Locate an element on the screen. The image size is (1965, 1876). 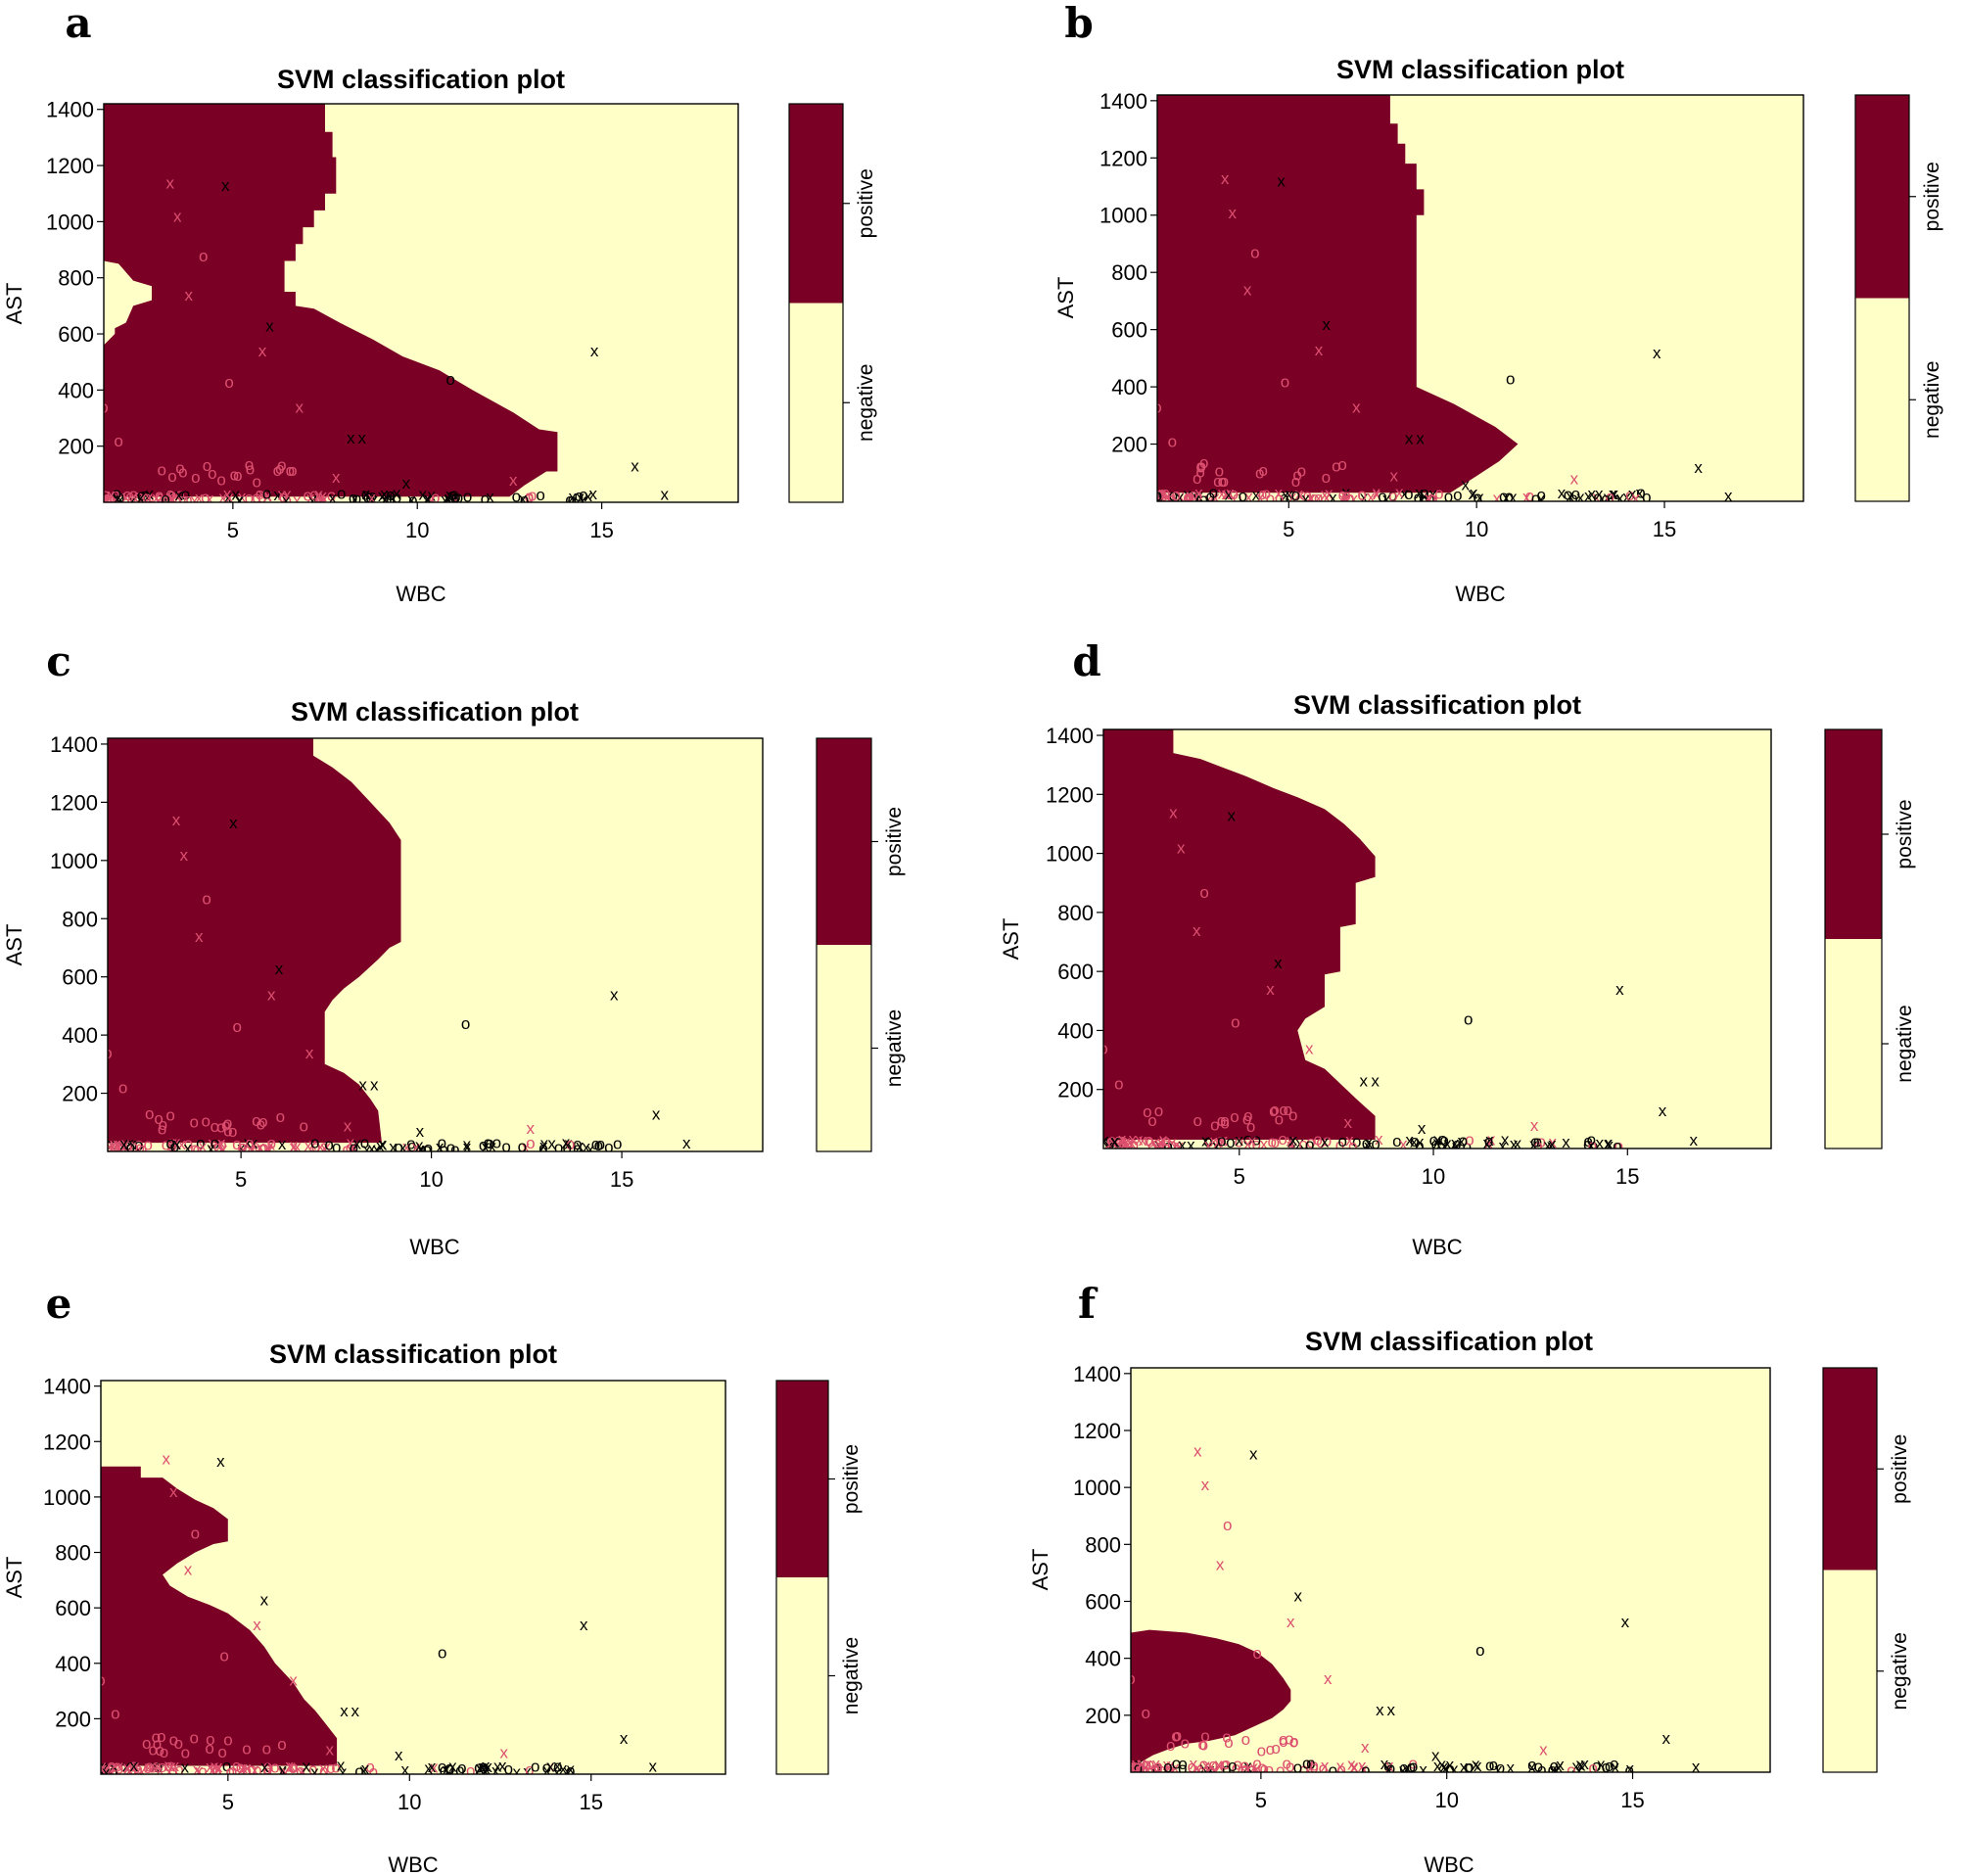
positive-region is located at coordinates (331, 300).